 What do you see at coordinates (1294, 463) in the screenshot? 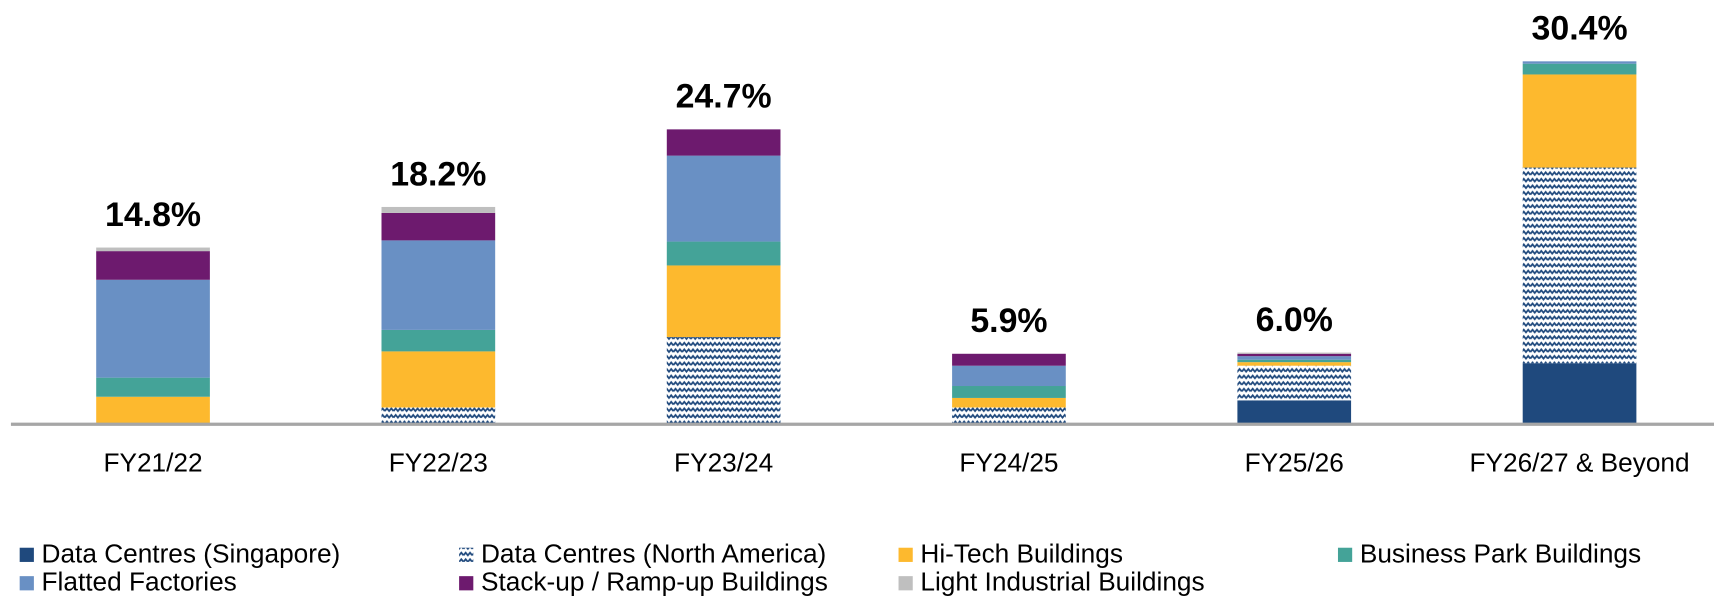
I see `x-tick-label: FY25/26` at bounding box center [1294, 463].